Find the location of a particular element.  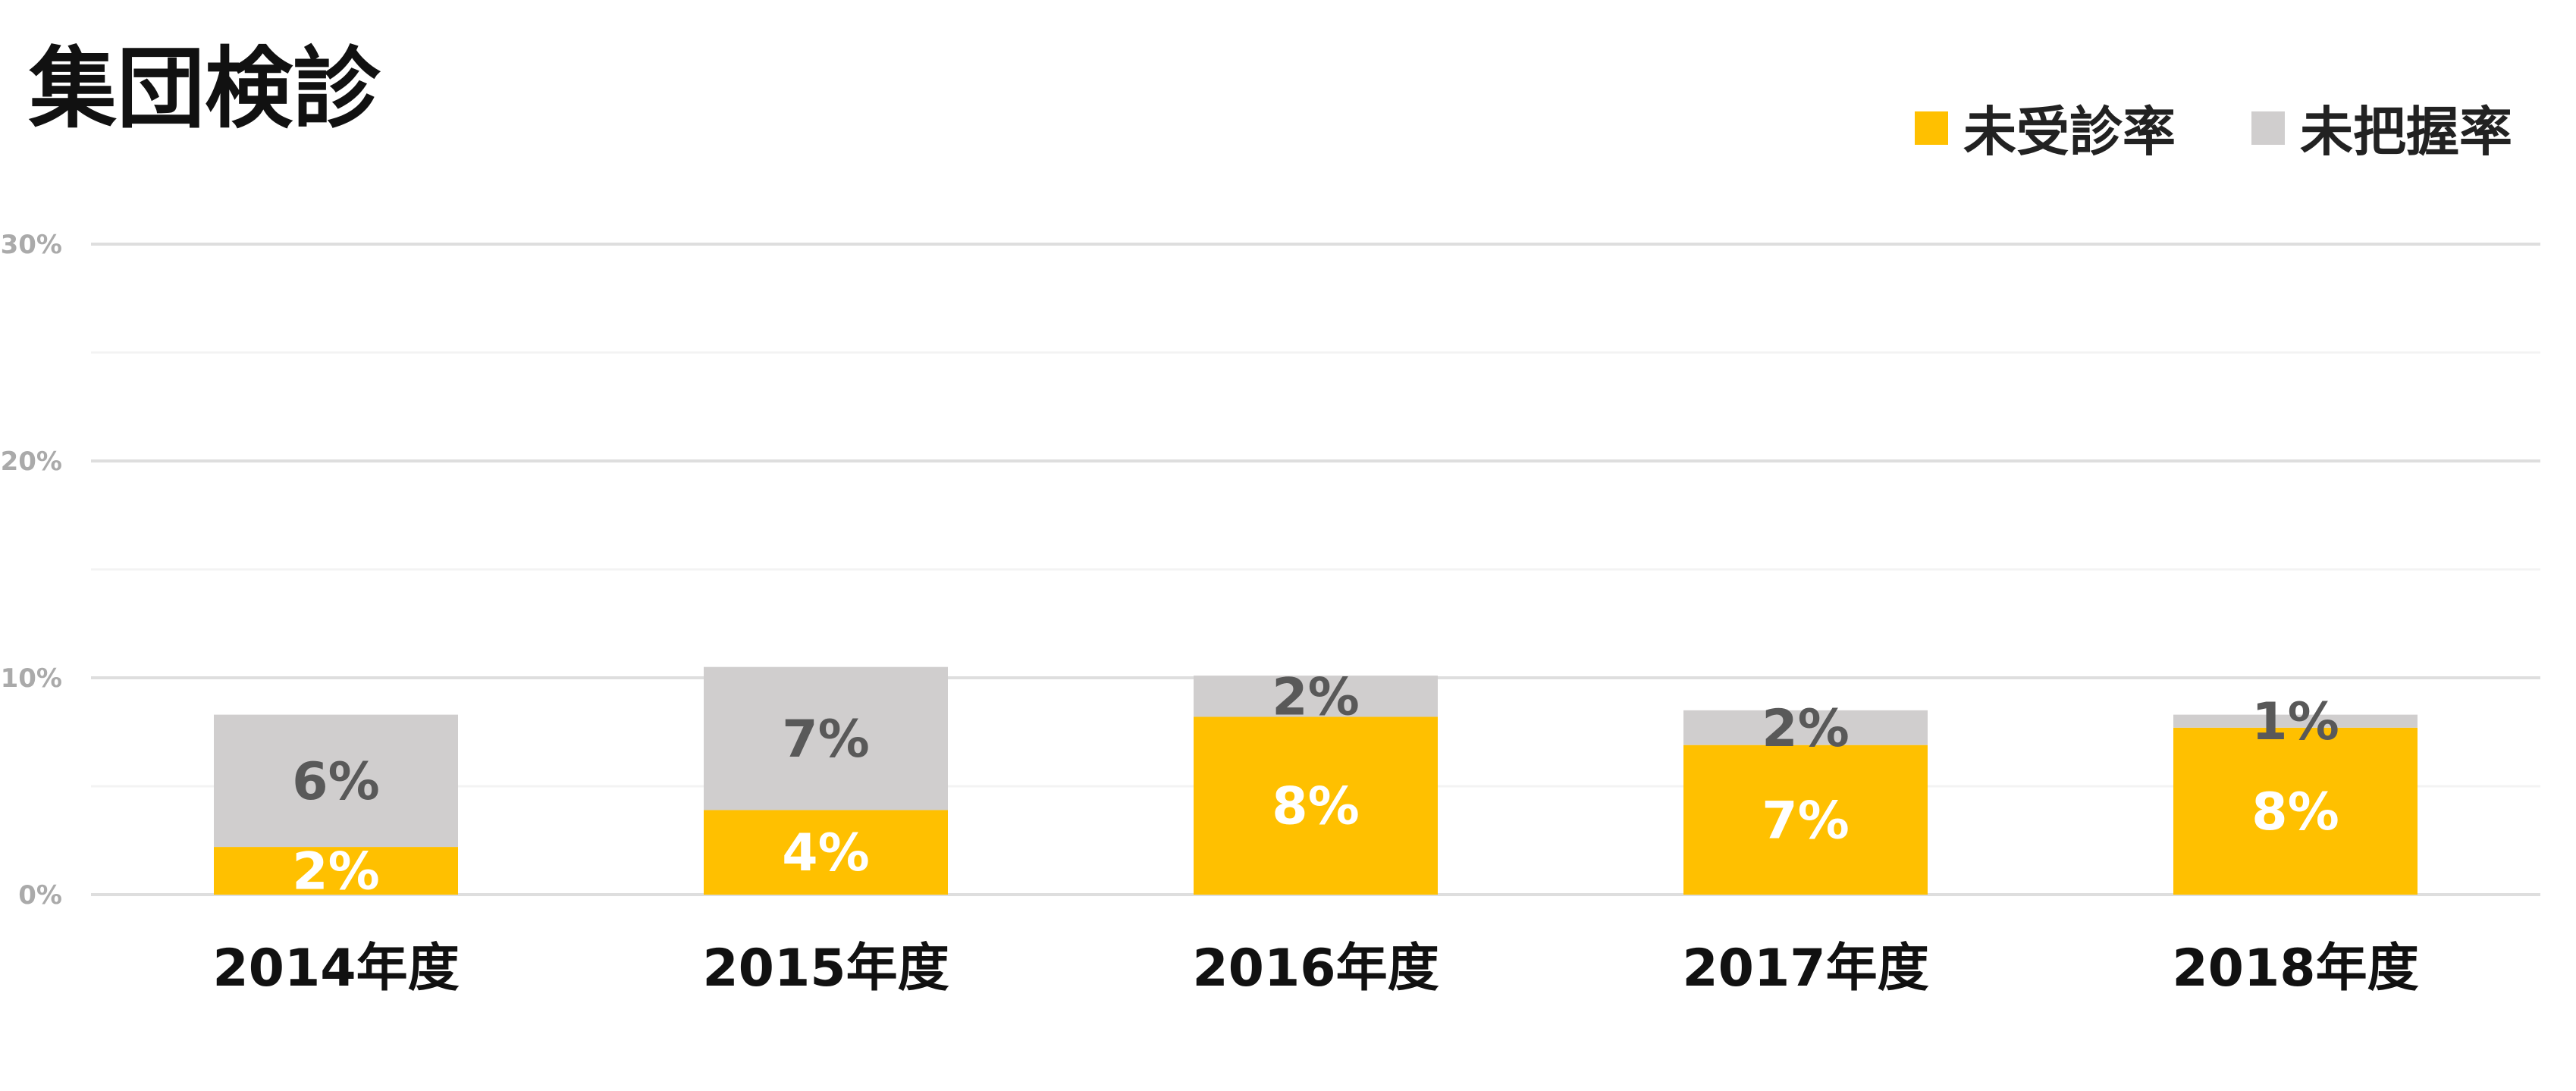

x-tick-label: 2015年度 is located at coordinates (825, 969).